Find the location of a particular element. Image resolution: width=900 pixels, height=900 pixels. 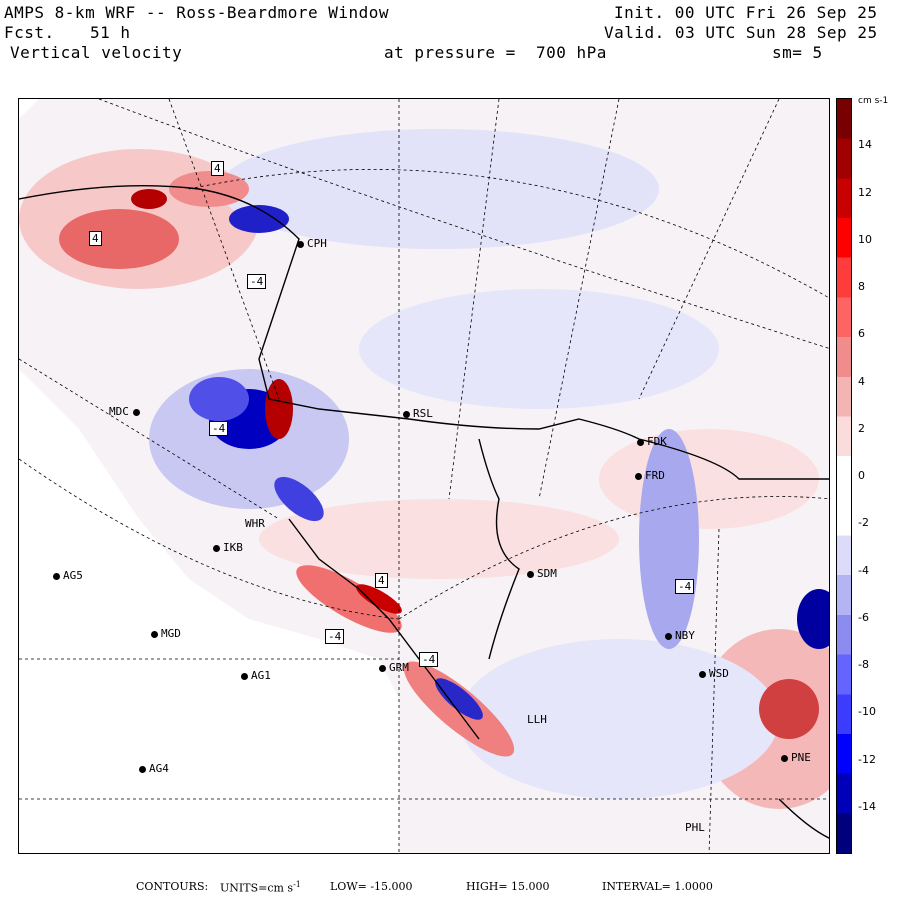

station-ag5: AG5 is located at coordinates (68, 575).